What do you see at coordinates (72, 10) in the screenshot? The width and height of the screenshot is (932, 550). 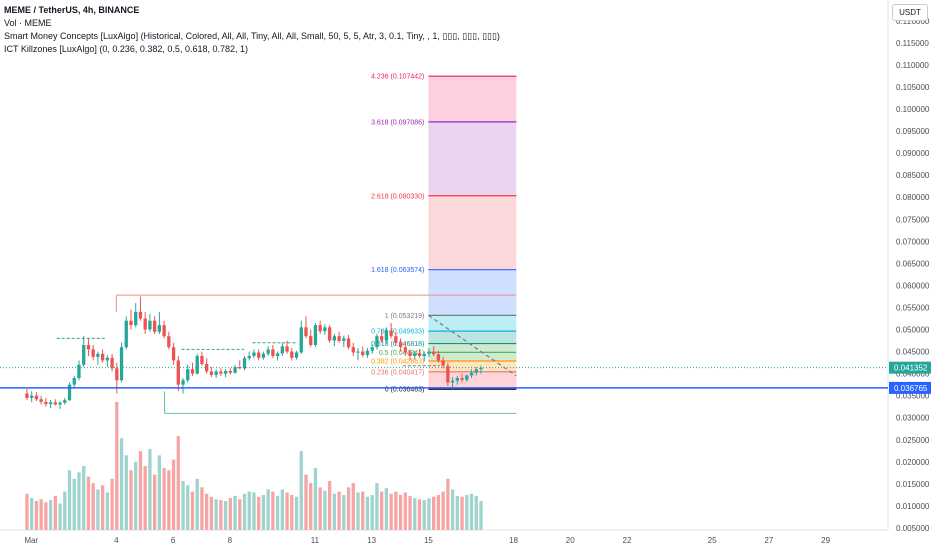 I see `symbol-title: MEME / TetherUS, 4h, BINANCE` at bounding box center [72, 10].